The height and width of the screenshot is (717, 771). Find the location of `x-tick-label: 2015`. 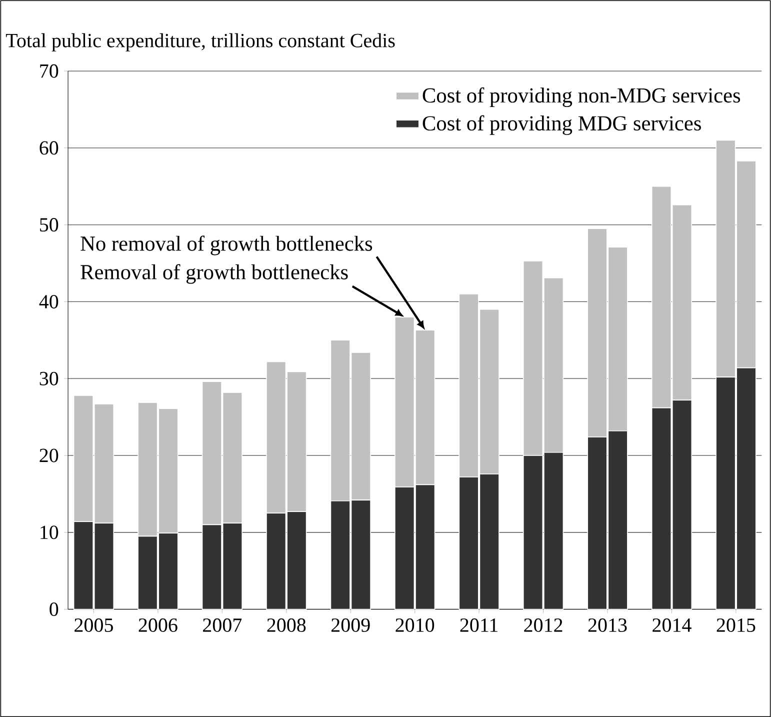

x-tick-label: 2015 is located at coordinates (736, 625).